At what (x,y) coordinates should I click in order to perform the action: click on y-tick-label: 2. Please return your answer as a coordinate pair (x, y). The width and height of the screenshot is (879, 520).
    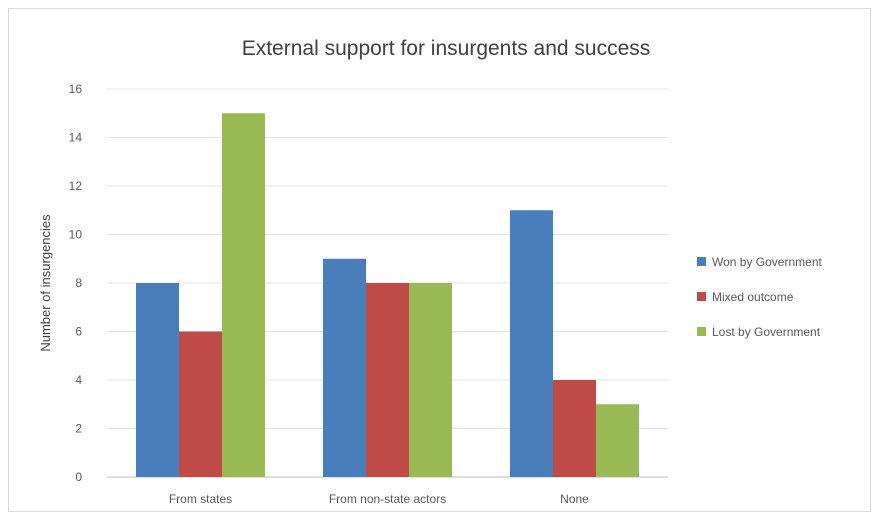
    Looking at the image, I should click on (78, 429).